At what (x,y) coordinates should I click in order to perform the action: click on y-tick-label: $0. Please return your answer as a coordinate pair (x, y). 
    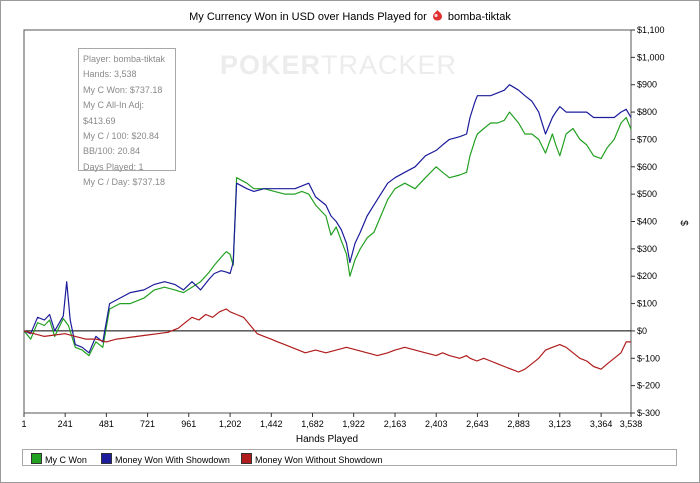
    Looking at the image, I should click on (642, 331).